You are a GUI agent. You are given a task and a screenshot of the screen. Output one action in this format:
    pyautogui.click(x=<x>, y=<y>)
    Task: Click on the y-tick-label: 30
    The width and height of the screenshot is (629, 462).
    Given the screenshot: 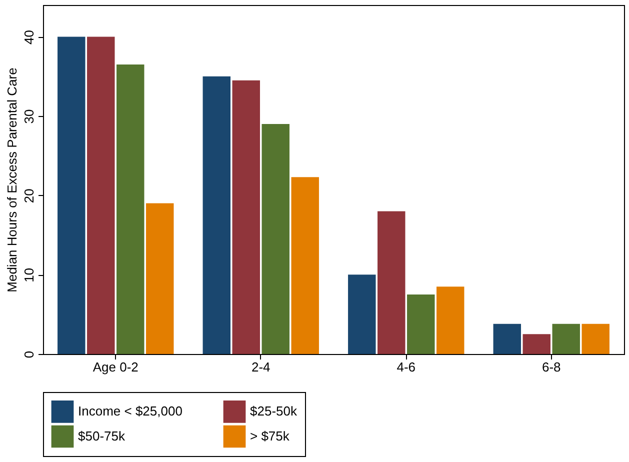 What is the action you would take?
    pyautogui.click(x=29, y=116)
    